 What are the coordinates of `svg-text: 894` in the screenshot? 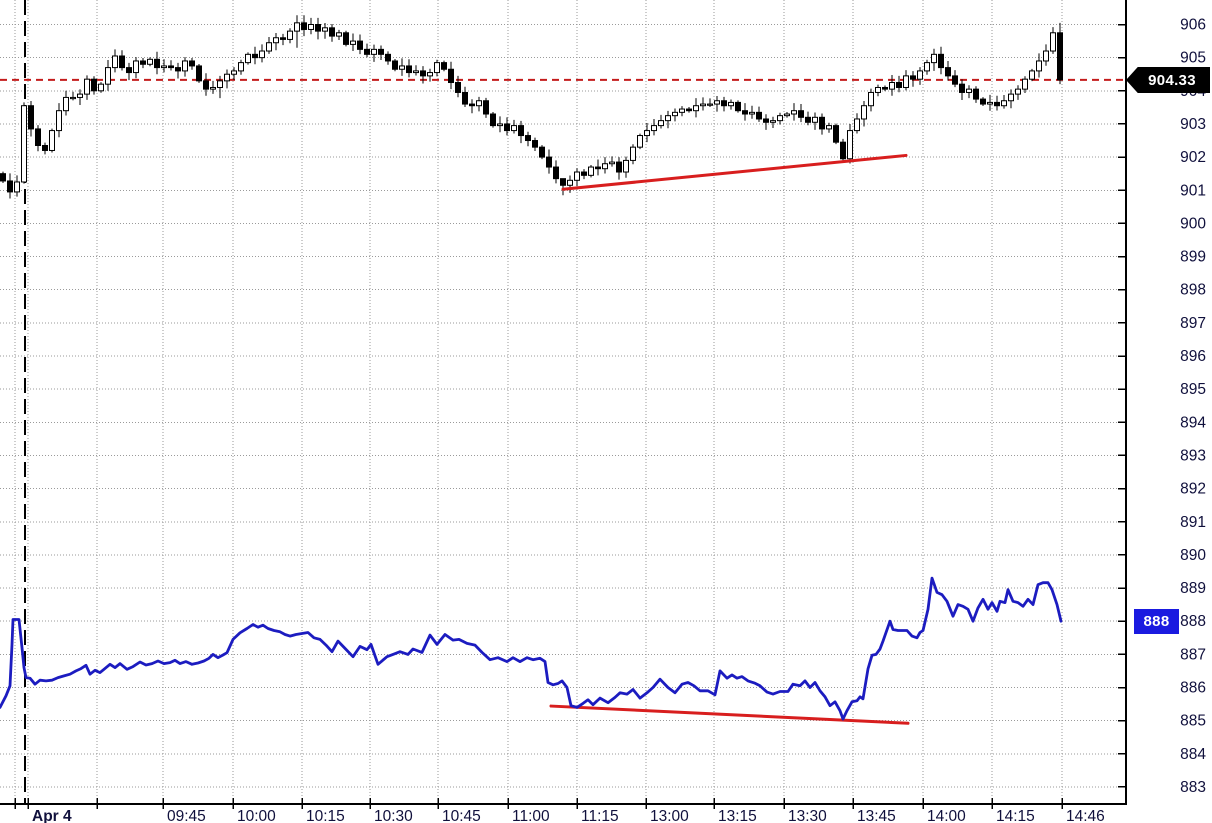 It's located at (1193, 422).